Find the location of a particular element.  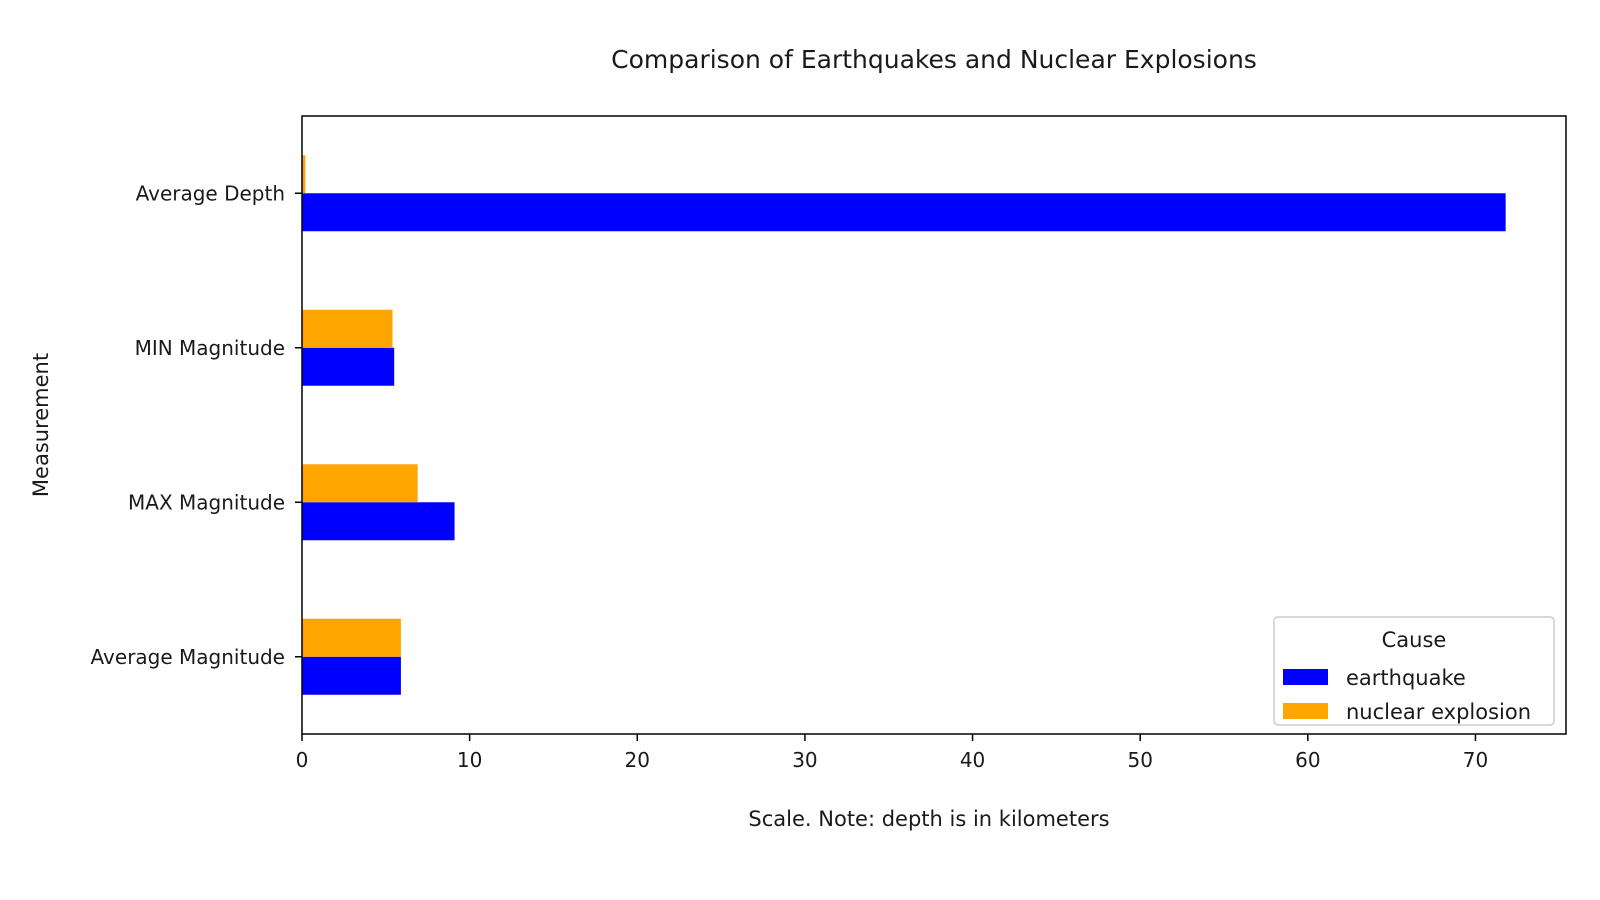

bar-earthquake-average-depth is located at coordinates (904, 212).